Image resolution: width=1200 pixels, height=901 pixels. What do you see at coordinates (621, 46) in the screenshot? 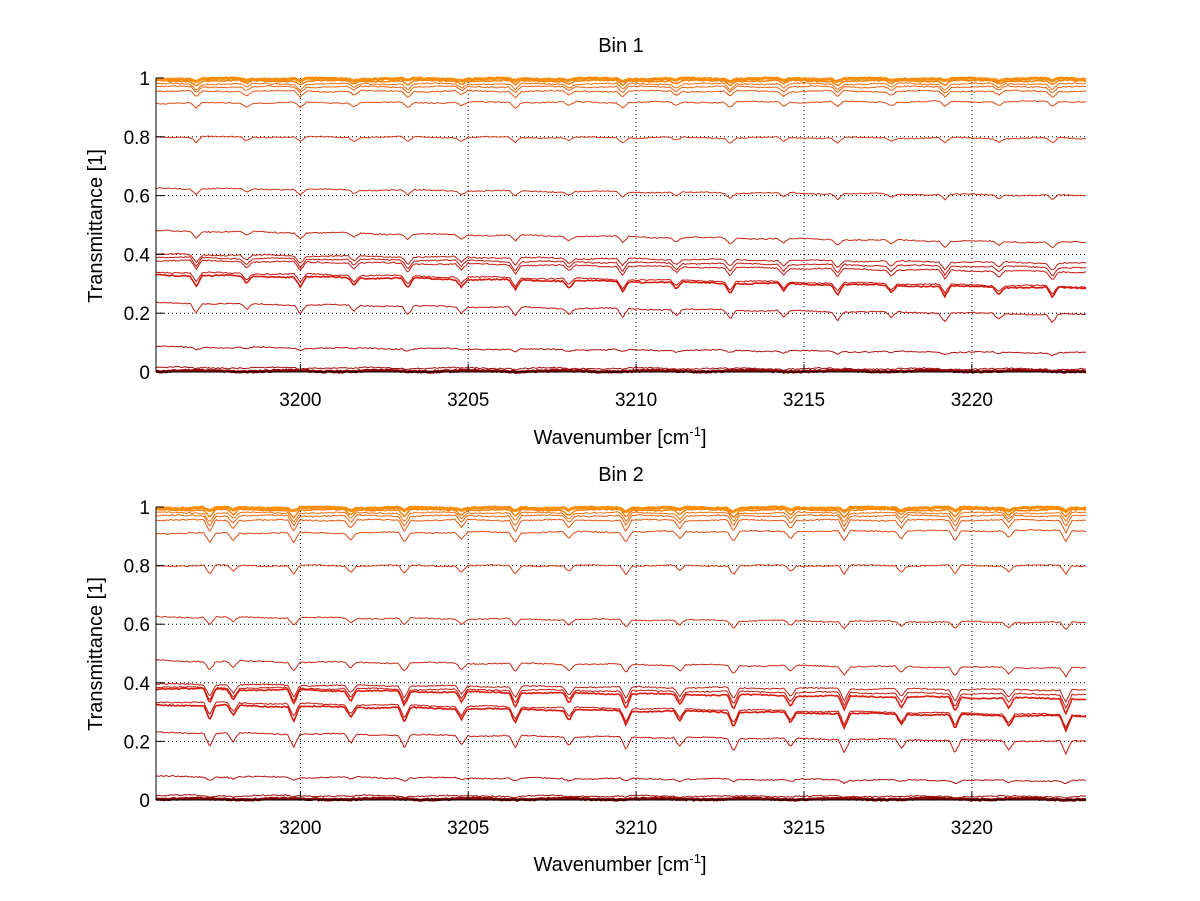
I see `subplot-title: Bin 1` at bounding box center [621, 46].